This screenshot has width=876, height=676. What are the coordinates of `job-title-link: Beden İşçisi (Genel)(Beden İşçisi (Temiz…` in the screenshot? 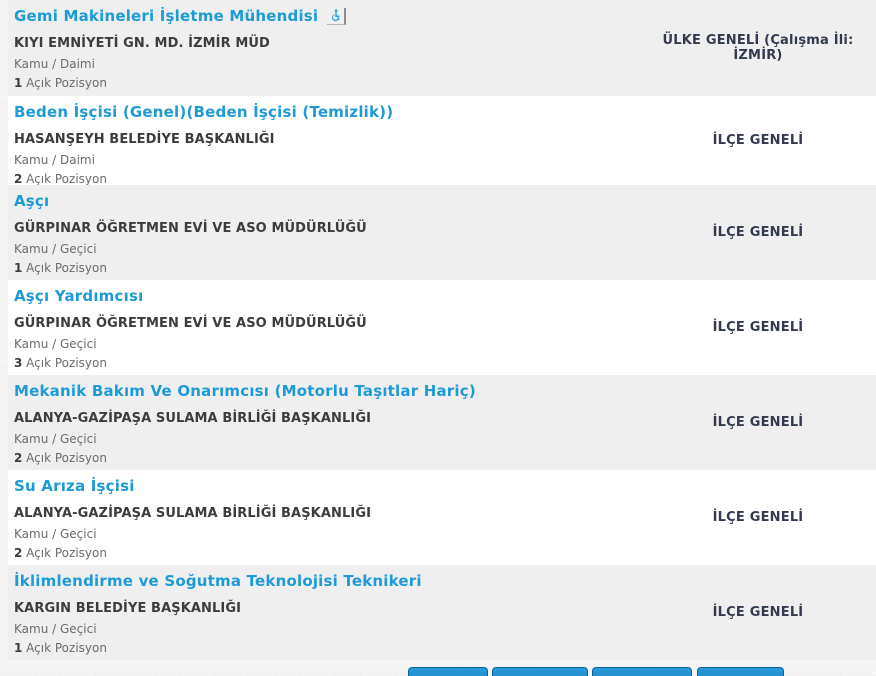 It's located at (204, 112).